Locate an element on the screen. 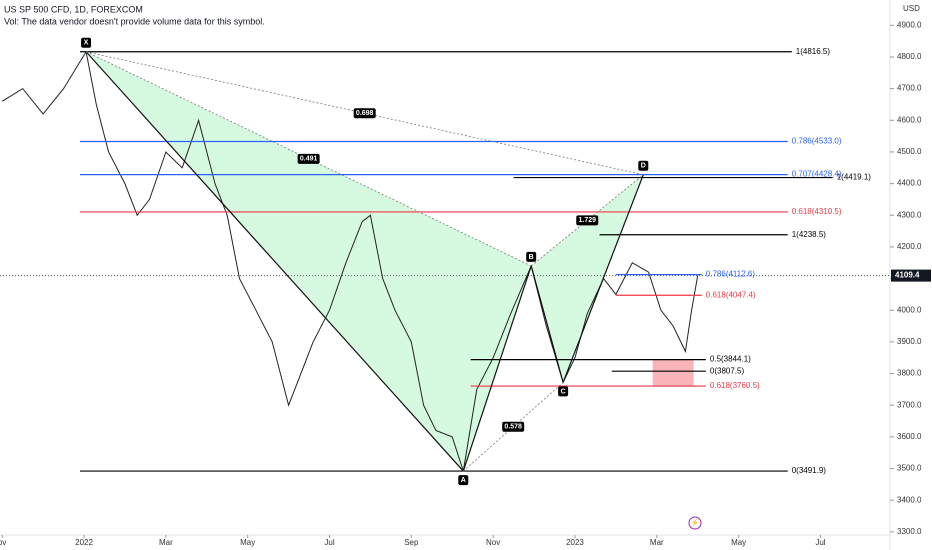 Image resolution: width=932 pixels, height=550 pixels. fib-level-label: 0.618(3760.5) is located at coordinates (735, 385).